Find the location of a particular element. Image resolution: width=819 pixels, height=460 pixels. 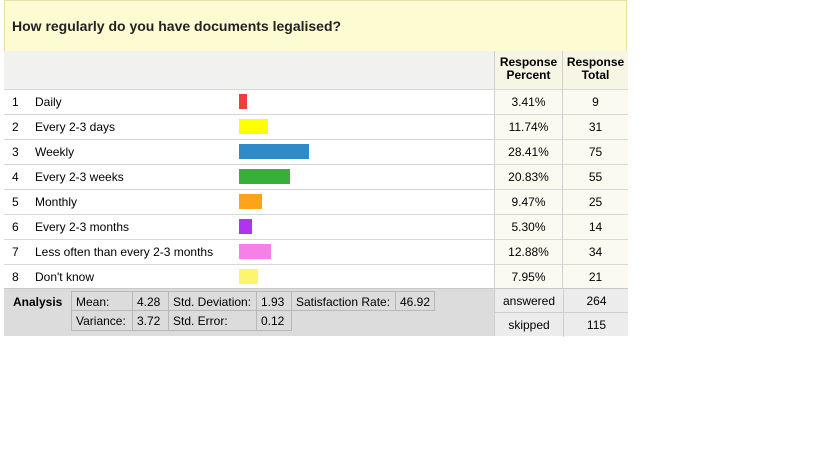

response-total-header: Response Total is located at coordinates (595, 70).